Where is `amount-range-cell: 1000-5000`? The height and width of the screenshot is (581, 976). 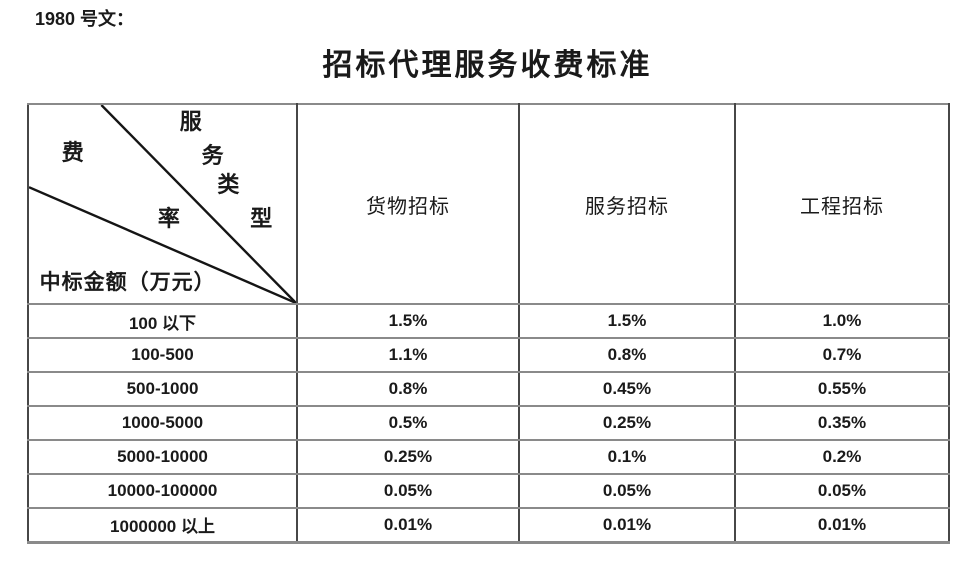 amount-range-cell: 1000-5000 is located at coordinates (162, 423).